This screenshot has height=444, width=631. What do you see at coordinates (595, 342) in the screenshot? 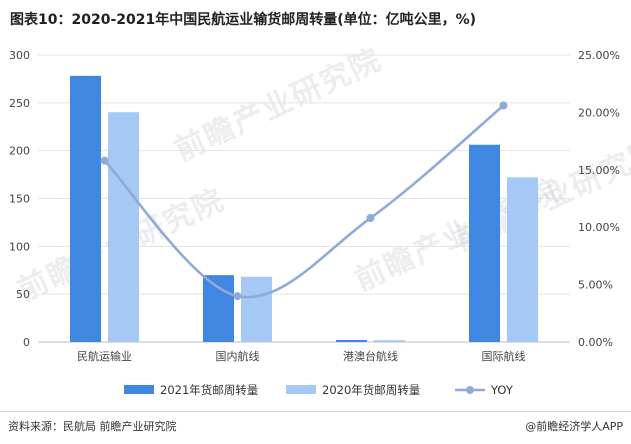
I see `y2-tick-label: 0.00%` at bounding box center [595, 342].